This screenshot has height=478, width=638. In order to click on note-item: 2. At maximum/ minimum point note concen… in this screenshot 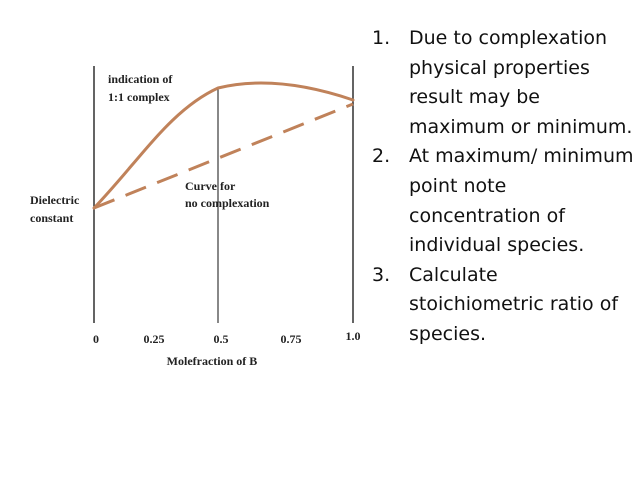, I will do `click(503, 201)`.